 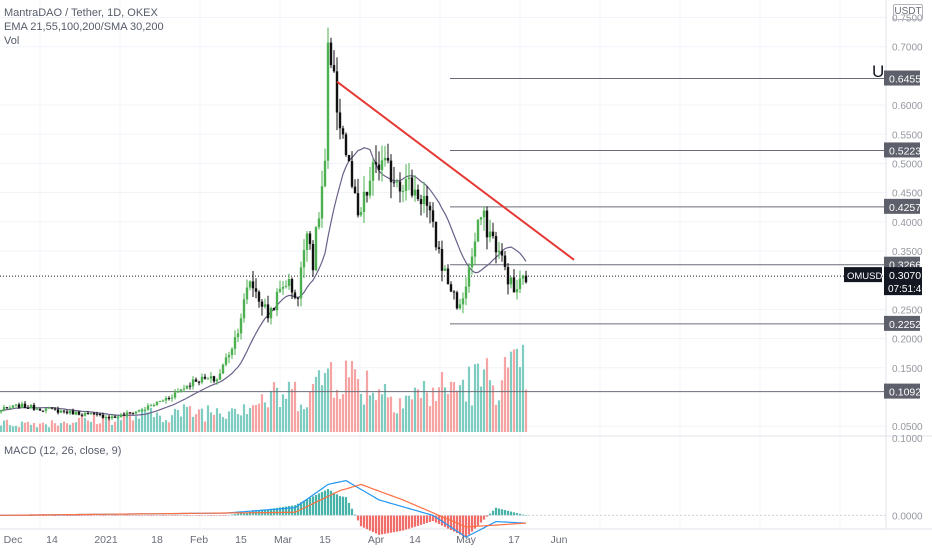 What do you see at coordinates (907, 516) in the screenshot?
I see `macd-axis-tick: 0.0000` at bounding box center [907, 516].